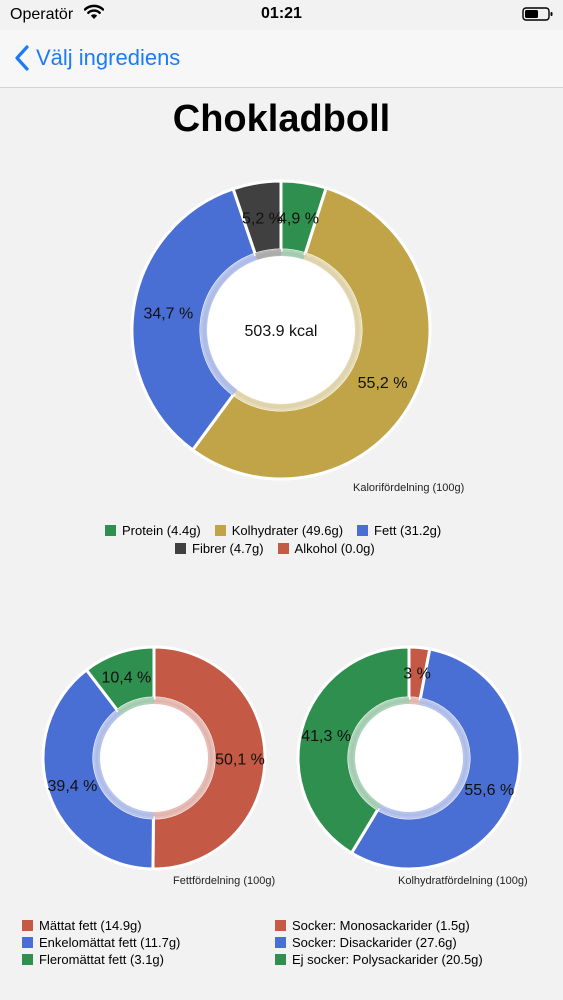 This screenshot has width=563, height=1000. Describe the element at coordinates (126, 678) in the screenshot. I see `slice-label: 10,4 %` at that location.